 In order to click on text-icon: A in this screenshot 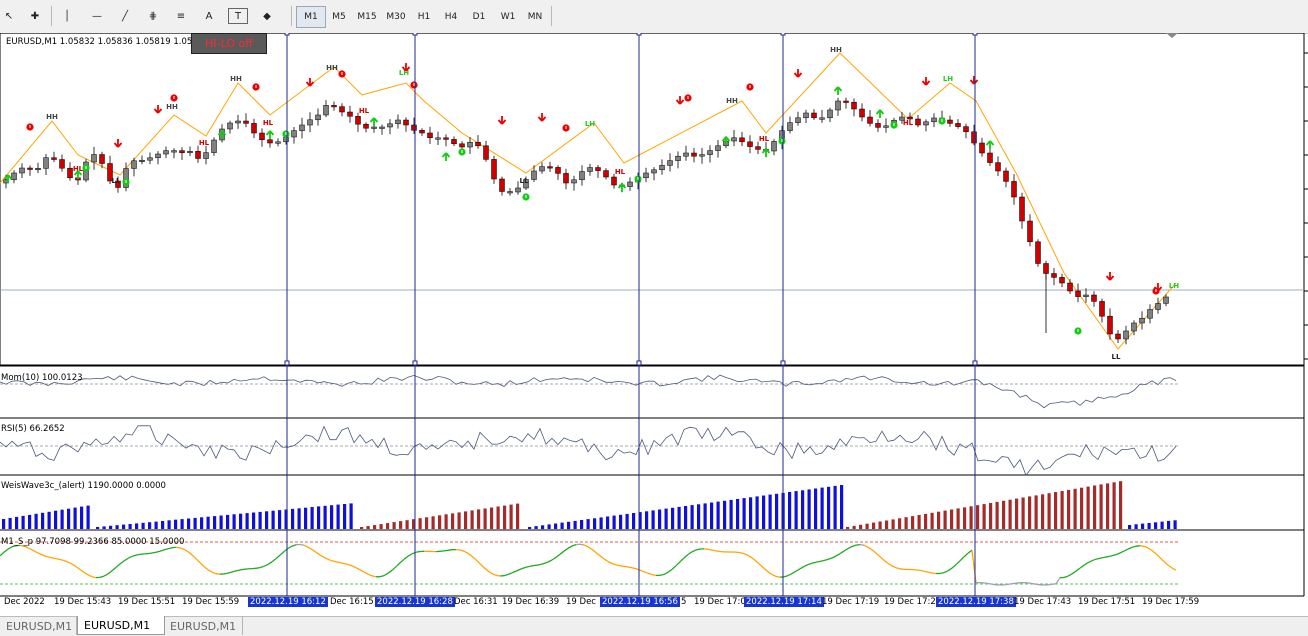, I will do `click(209, 16)`.